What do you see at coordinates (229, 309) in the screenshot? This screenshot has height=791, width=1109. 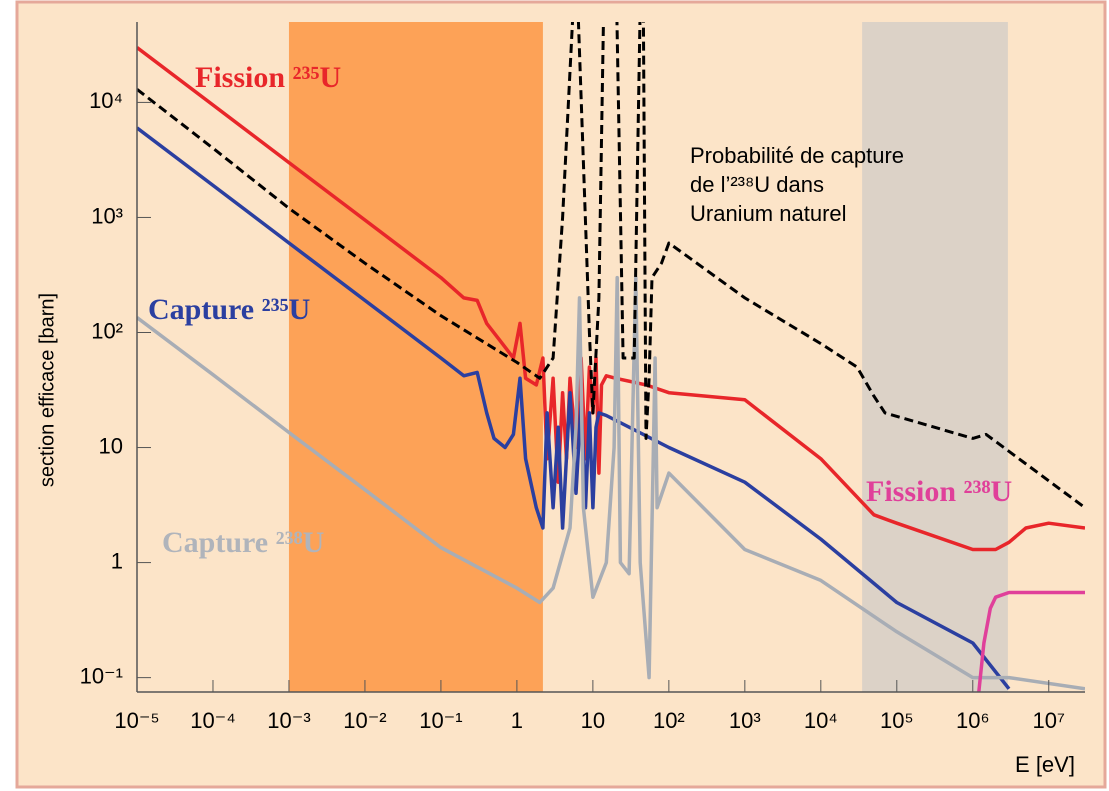 I see `curve-label: Capture ²³⁵U` at bounding box center [229, 309].